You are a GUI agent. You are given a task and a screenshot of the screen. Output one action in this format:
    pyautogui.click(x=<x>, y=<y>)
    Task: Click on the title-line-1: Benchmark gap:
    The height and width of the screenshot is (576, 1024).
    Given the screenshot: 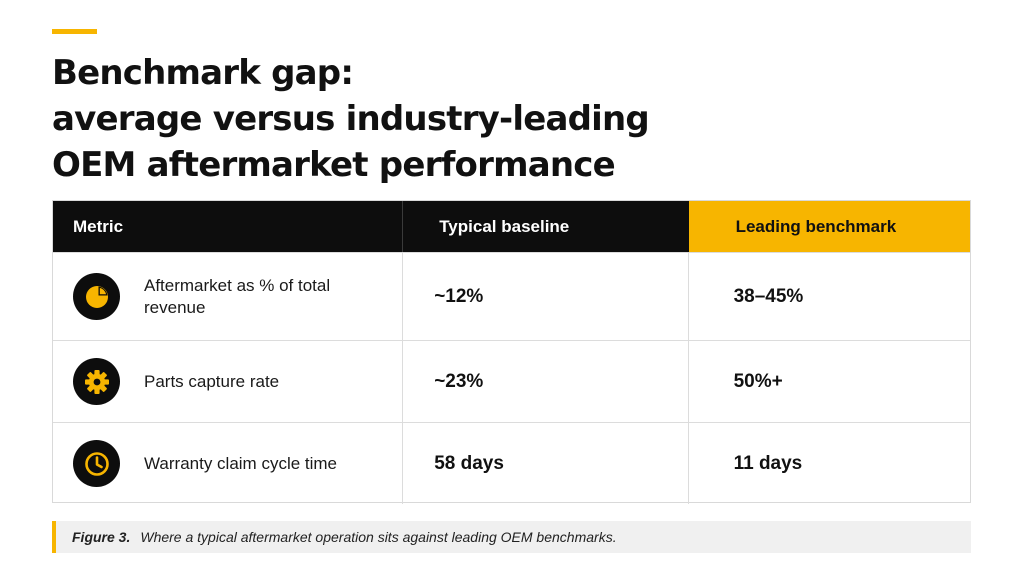 What is the action you would take?
    pyautogui.click(x=203, y=73)
    